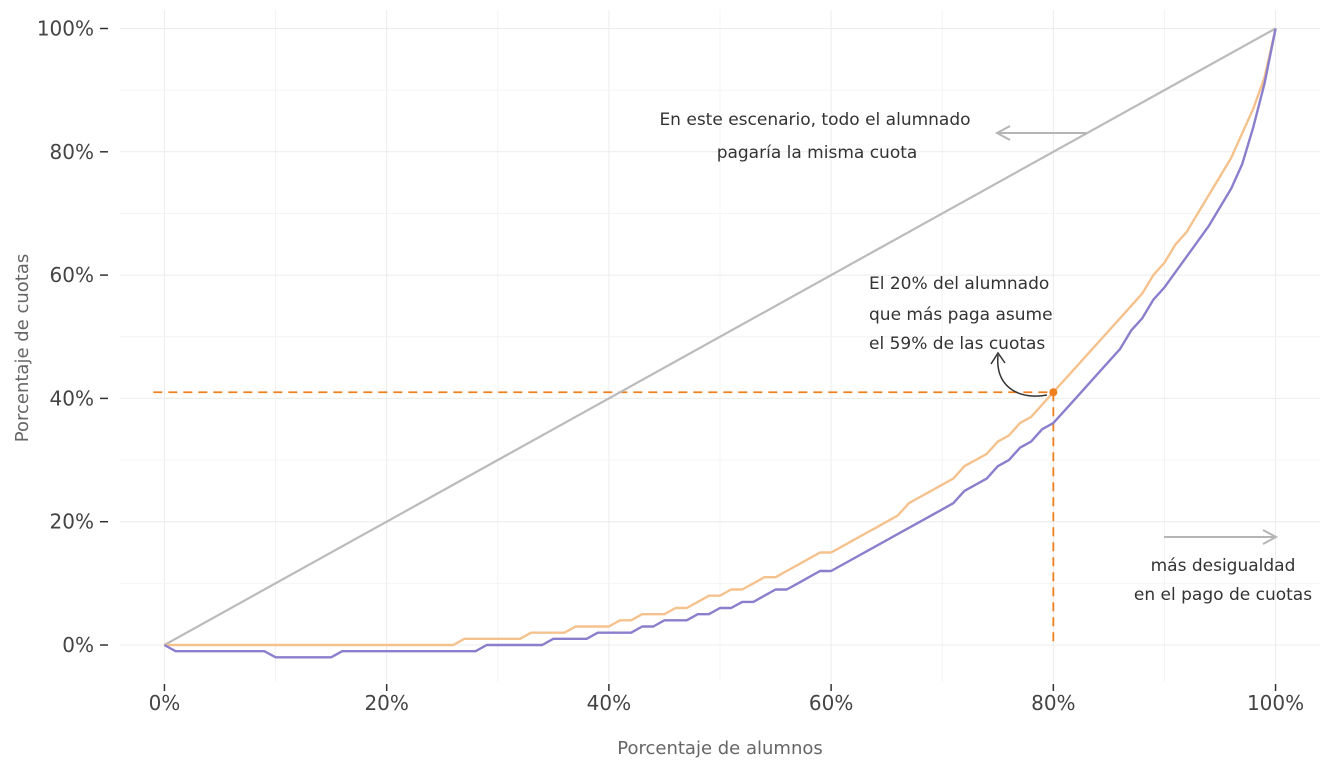 Image resolution: width=1323 pixels, height=761 pixels. What do you see at coordinates (386, 703) in the screenshot?
I see `x-tick-label: 20%` at bounding box center [386, 703].